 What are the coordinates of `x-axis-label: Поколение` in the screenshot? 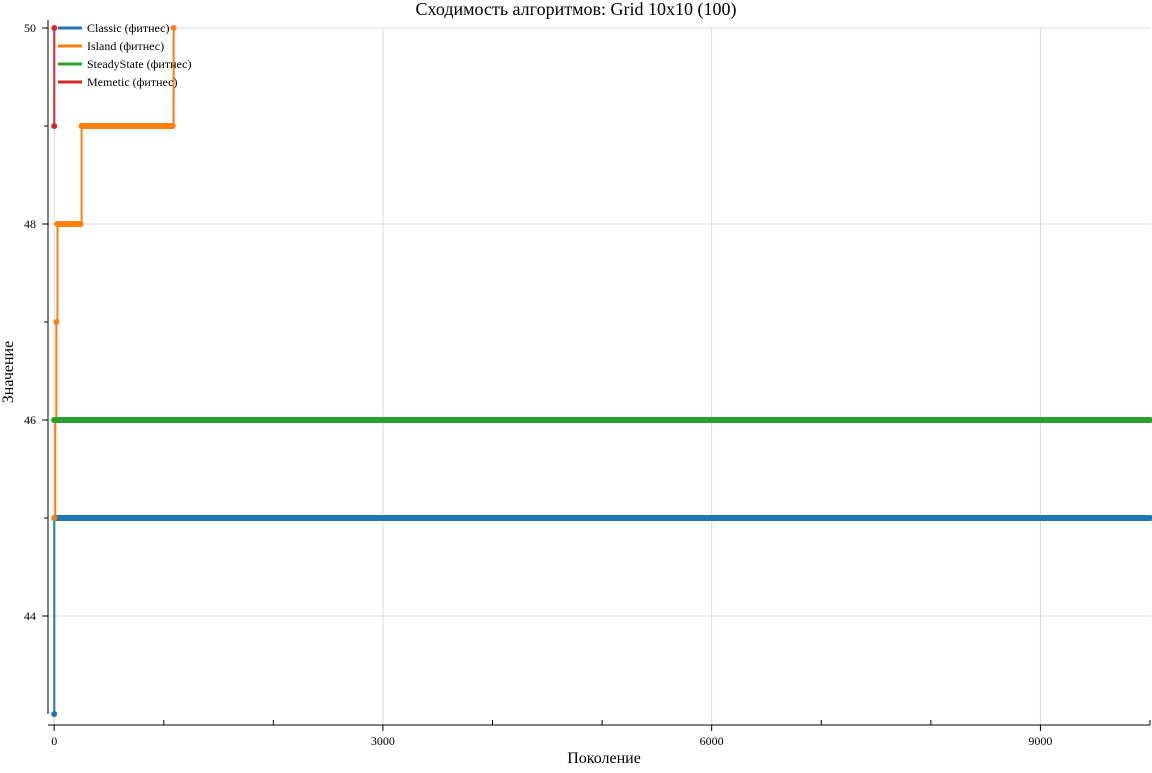 It's located at (604, 758).